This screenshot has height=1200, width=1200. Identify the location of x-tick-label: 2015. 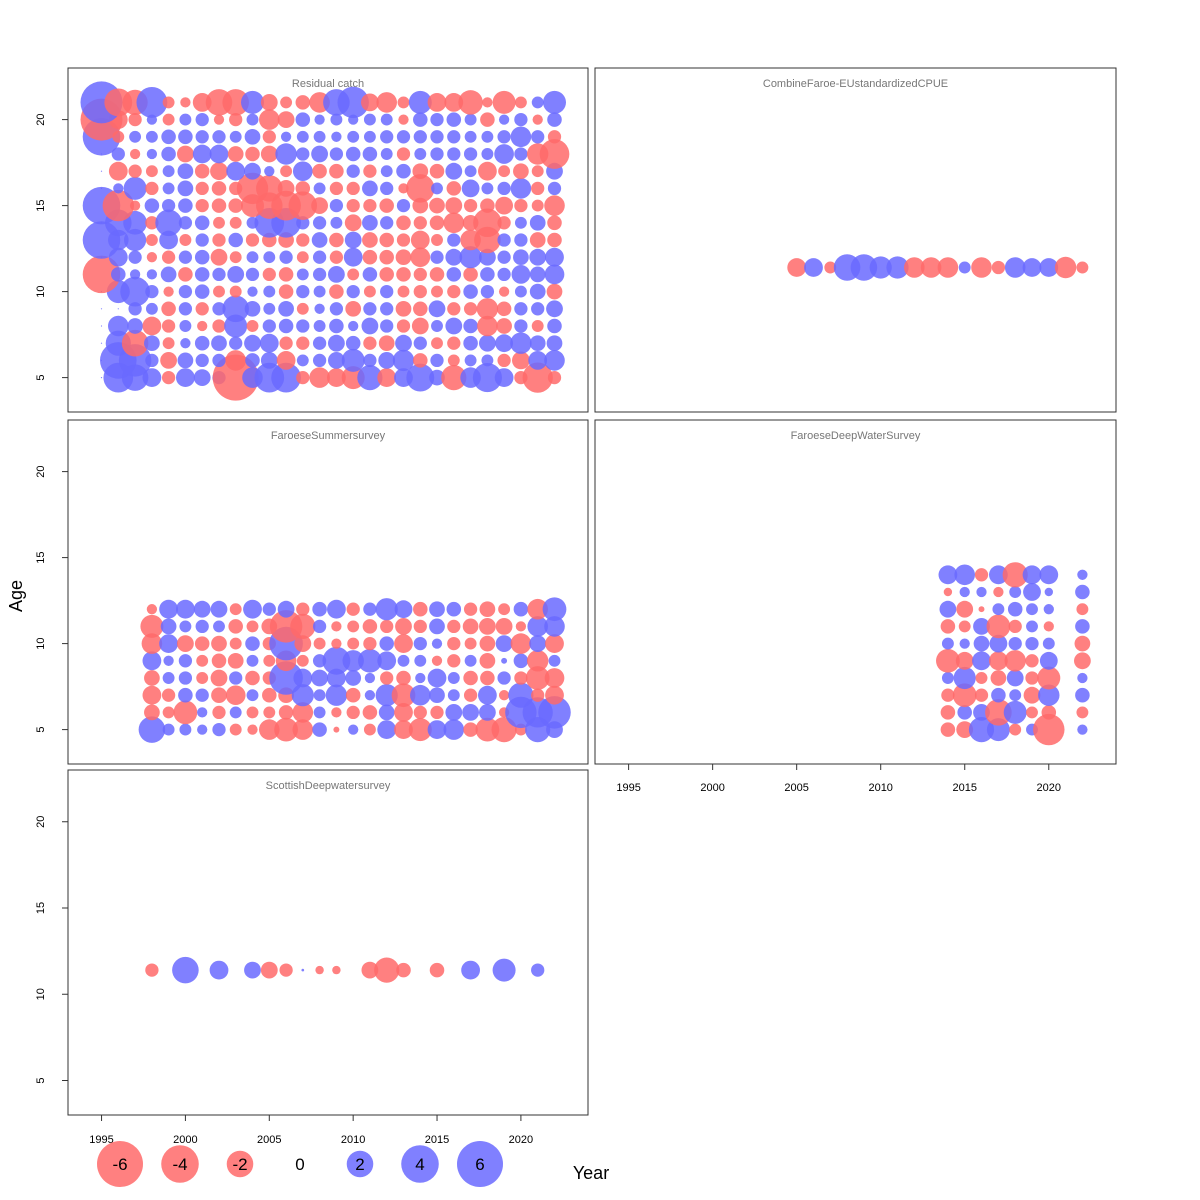
(437, 1140).